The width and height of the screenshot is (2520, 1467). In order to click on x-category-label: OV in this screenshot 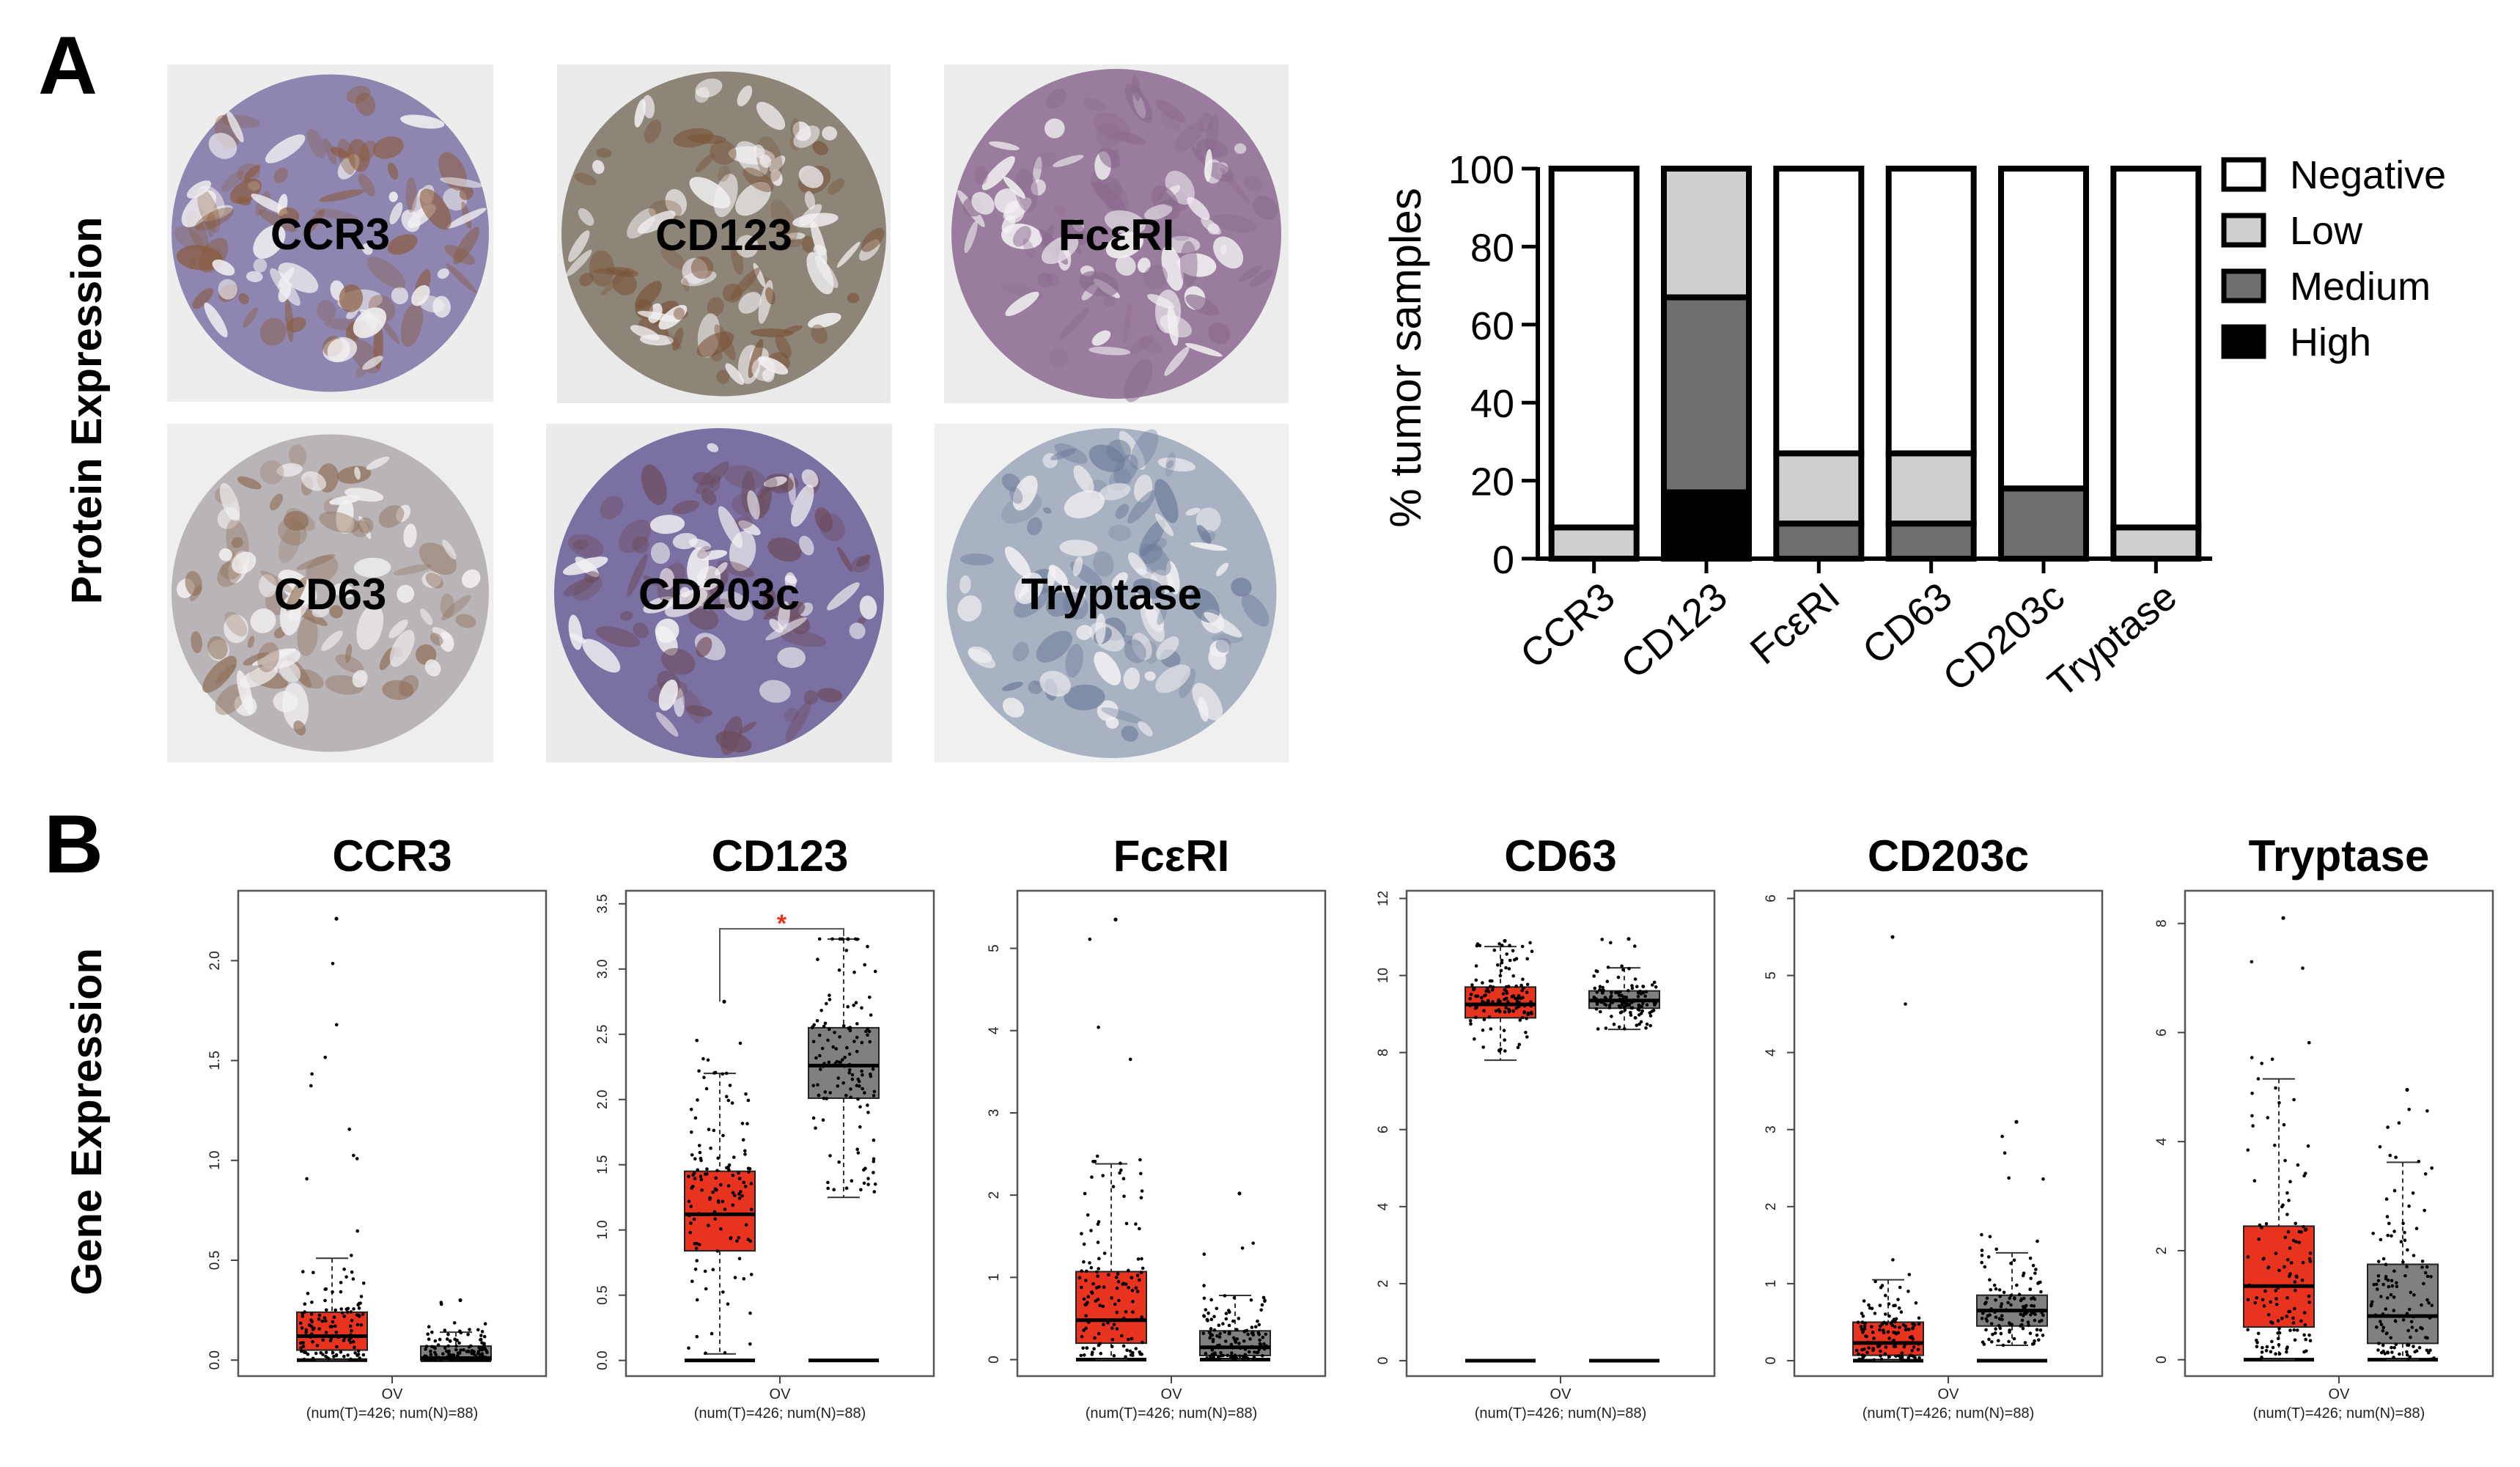, I will do `click(393, 1394)`.